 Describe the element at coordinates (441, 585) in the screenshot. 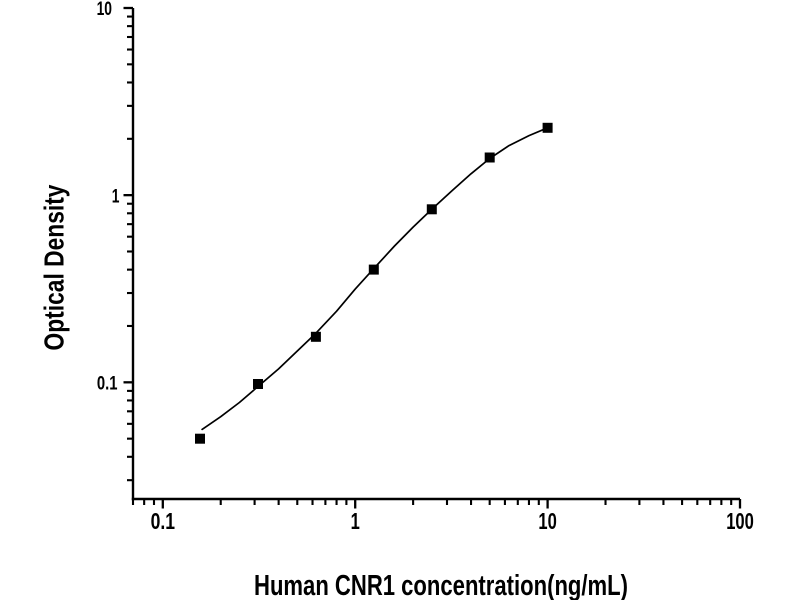

I see `x-axis-title: Human CNR1 concentration(ng/mL)` at that location.